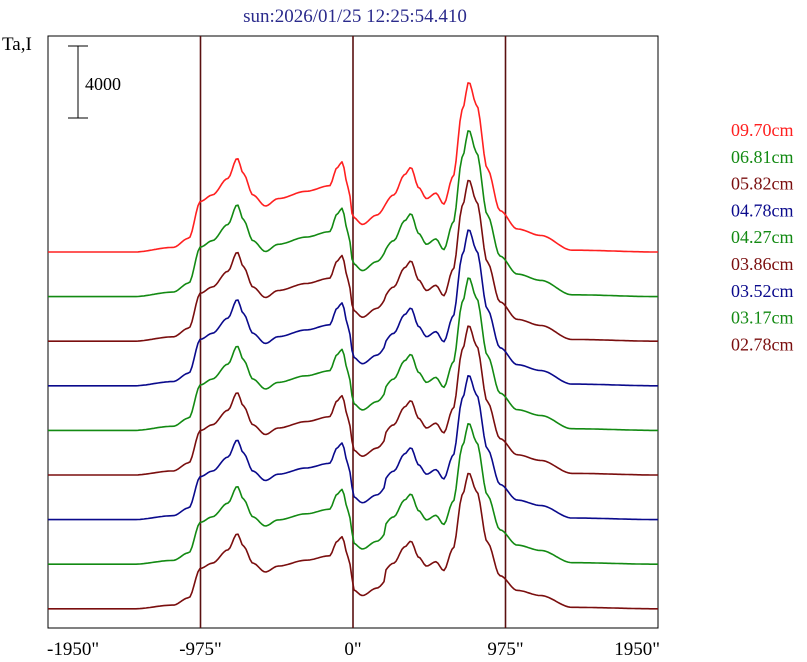  Describe the element at coordinates (762, 318) in the screenshot. I see `legend-item: 03.17cm` at that location.